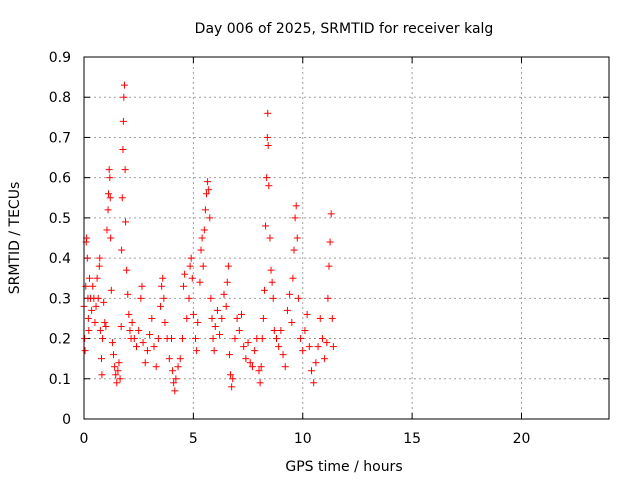  Describe the element at coordinates (343, 467) in the screenshot. I see `x-axis-label: GPS time / hours` at that location.